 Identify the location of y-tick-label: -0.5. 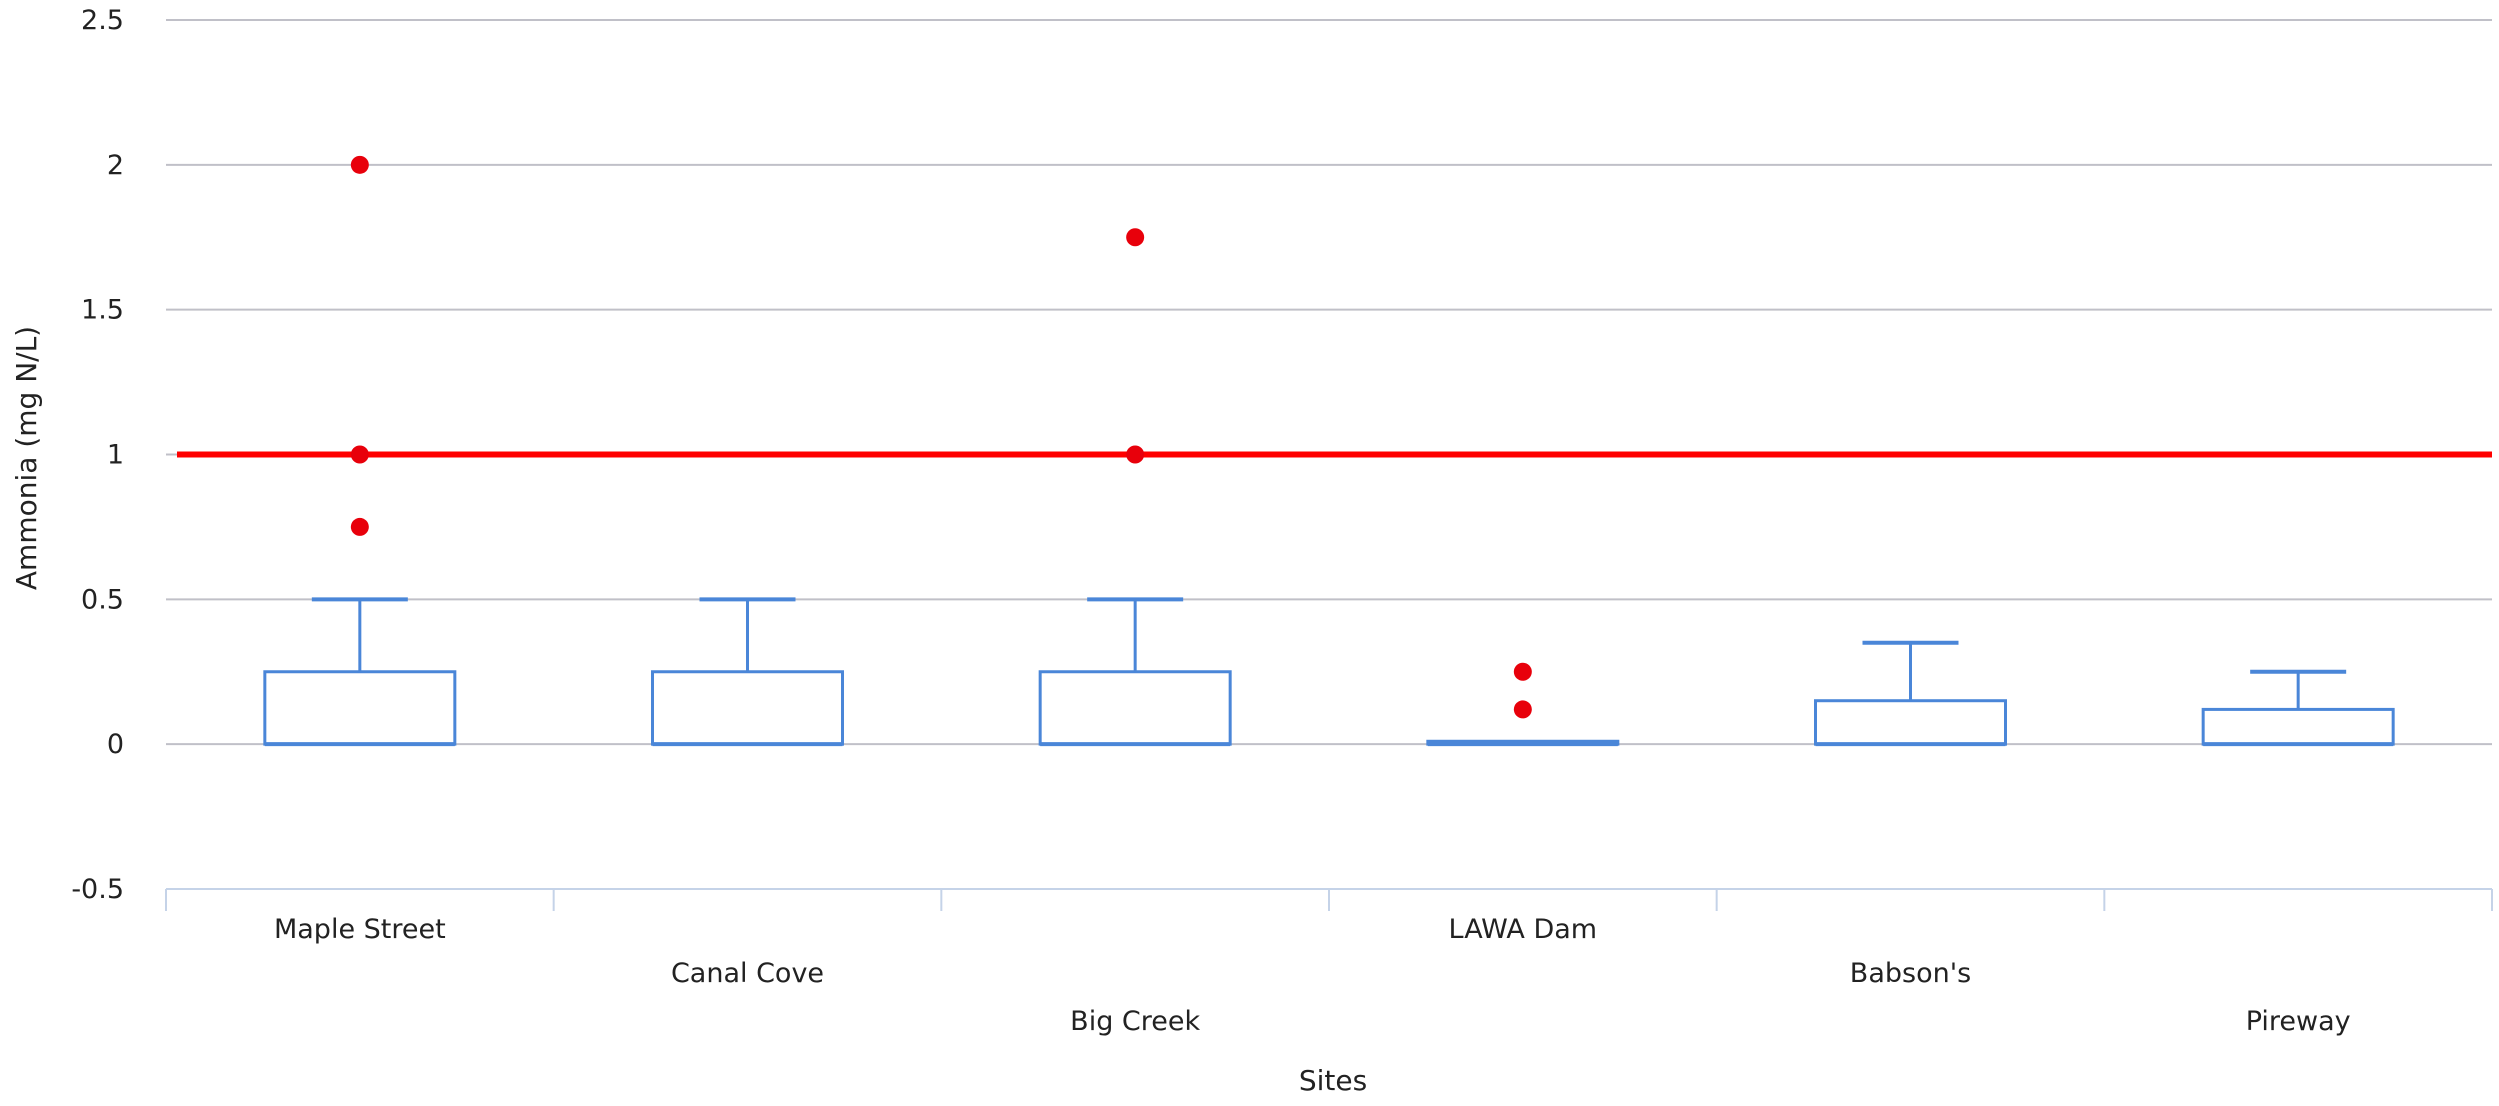
(97, 889).